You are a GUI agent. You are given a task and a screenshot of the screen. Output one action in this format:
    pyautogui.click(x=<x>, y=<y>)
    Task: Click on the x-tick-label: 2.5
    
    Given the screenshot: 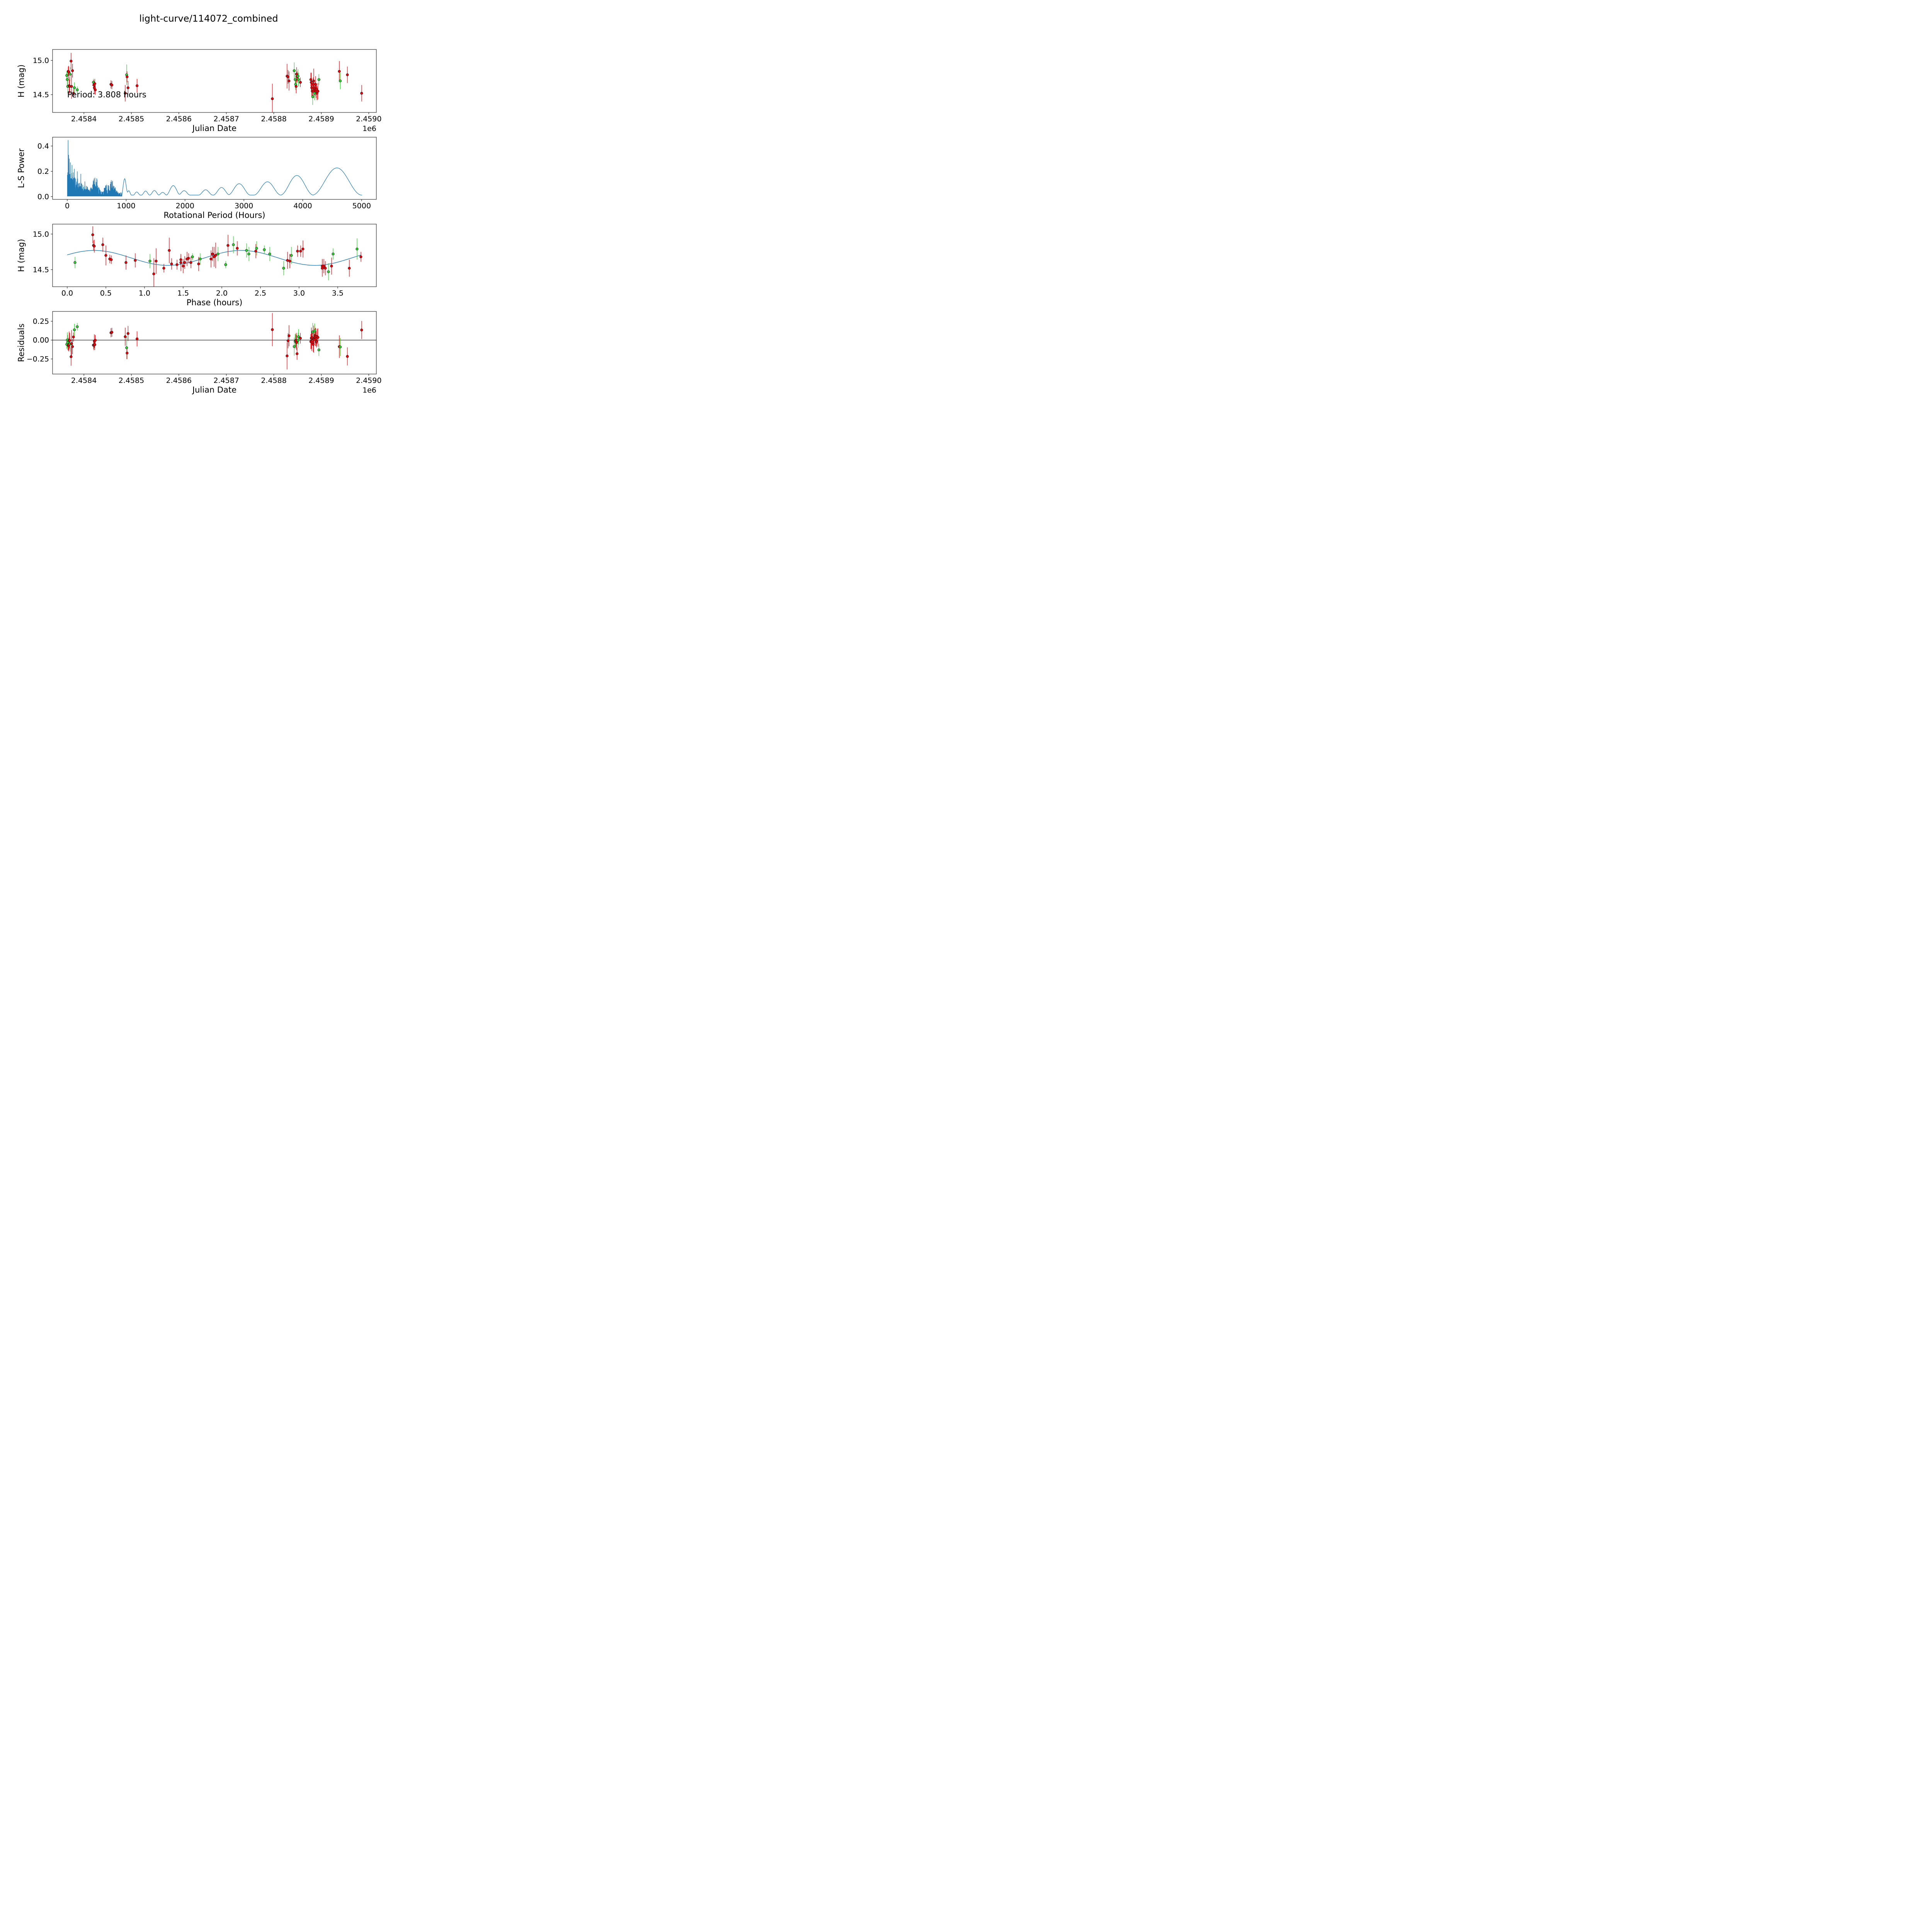 What is the action you would take?
    pyautogui.click(x=260, y=294)
    